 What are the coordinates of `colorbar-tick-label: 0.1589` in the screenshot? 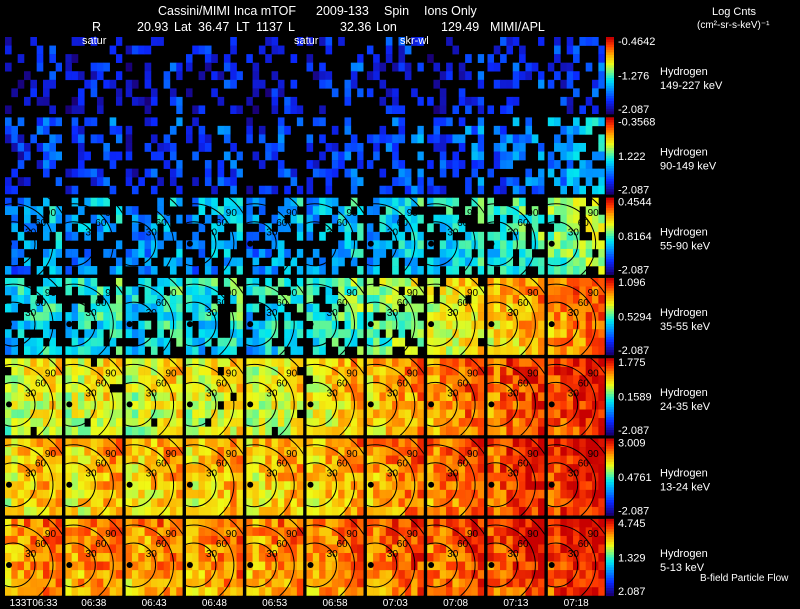 It's located at (635, 398).